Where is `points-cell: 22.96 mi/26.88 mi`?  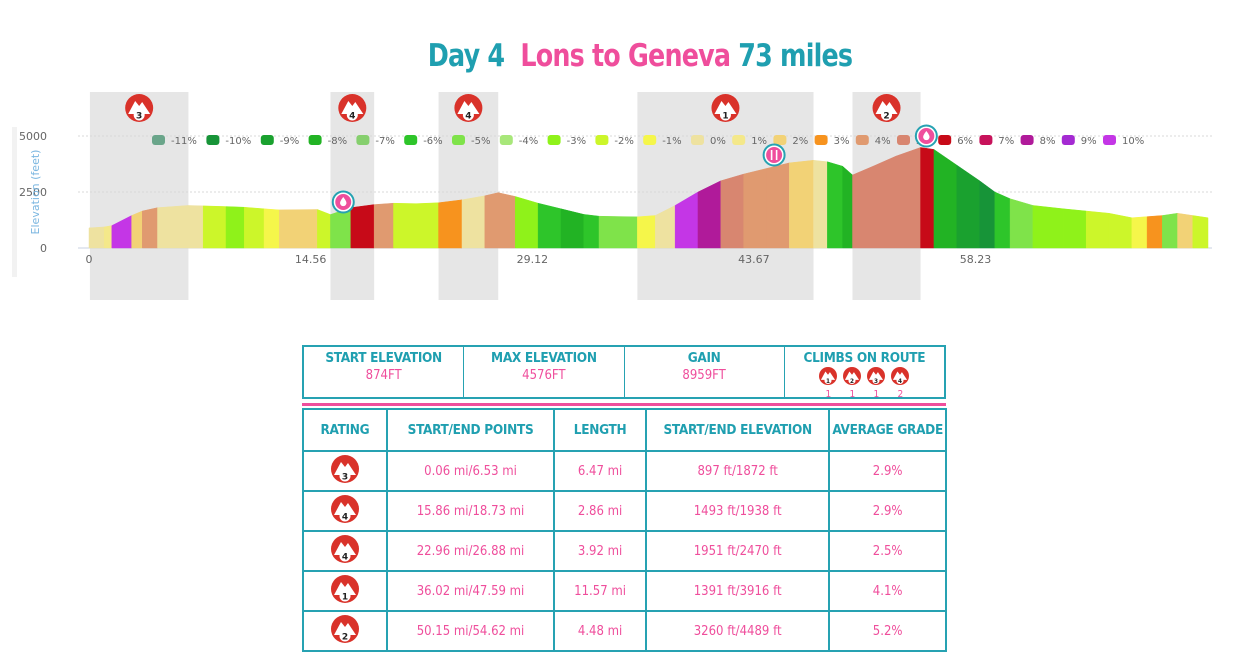
points-cell: 22.96 mi/26.88 mi is located at coordinates (470, 551).